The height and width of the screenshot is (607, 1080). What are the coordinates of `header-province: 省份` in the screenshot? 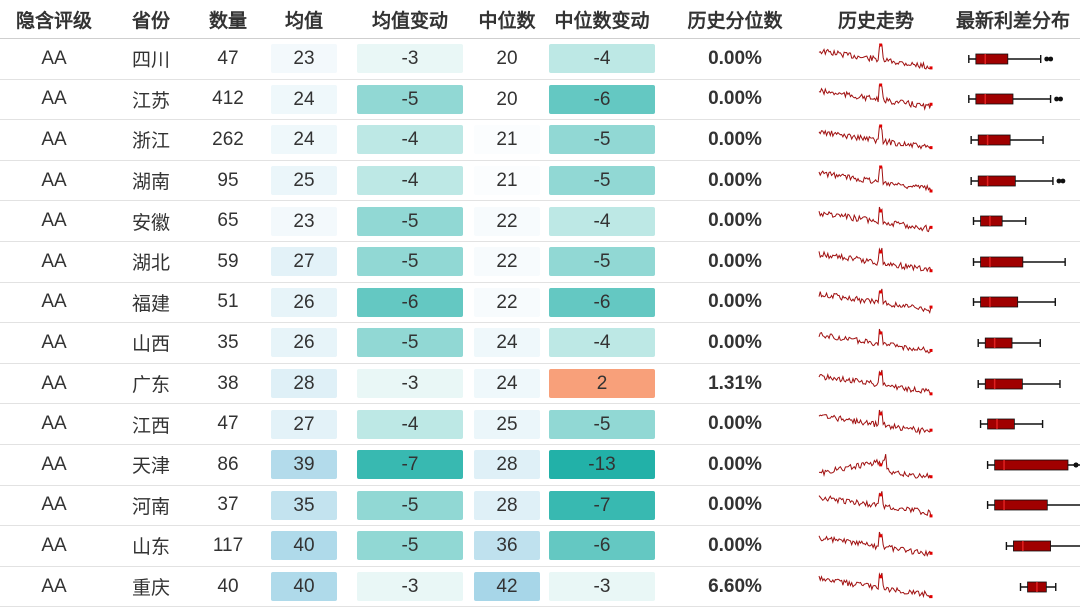 It's located at (151, 19).